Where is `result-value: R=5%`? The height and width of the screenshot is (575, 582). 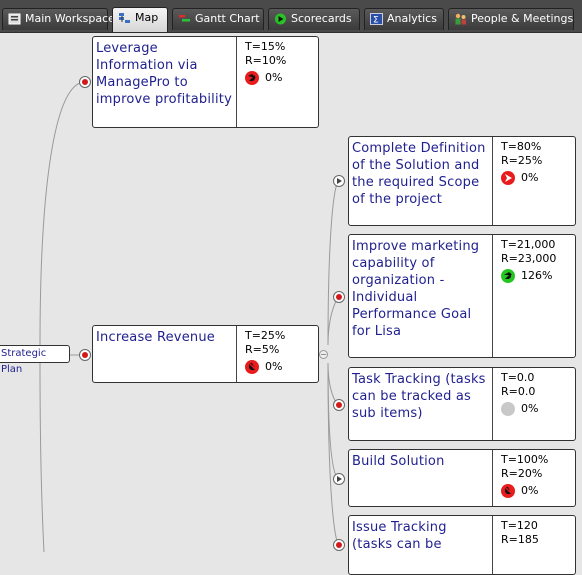
result-value: R=5% is located at coordinates (262, 349).